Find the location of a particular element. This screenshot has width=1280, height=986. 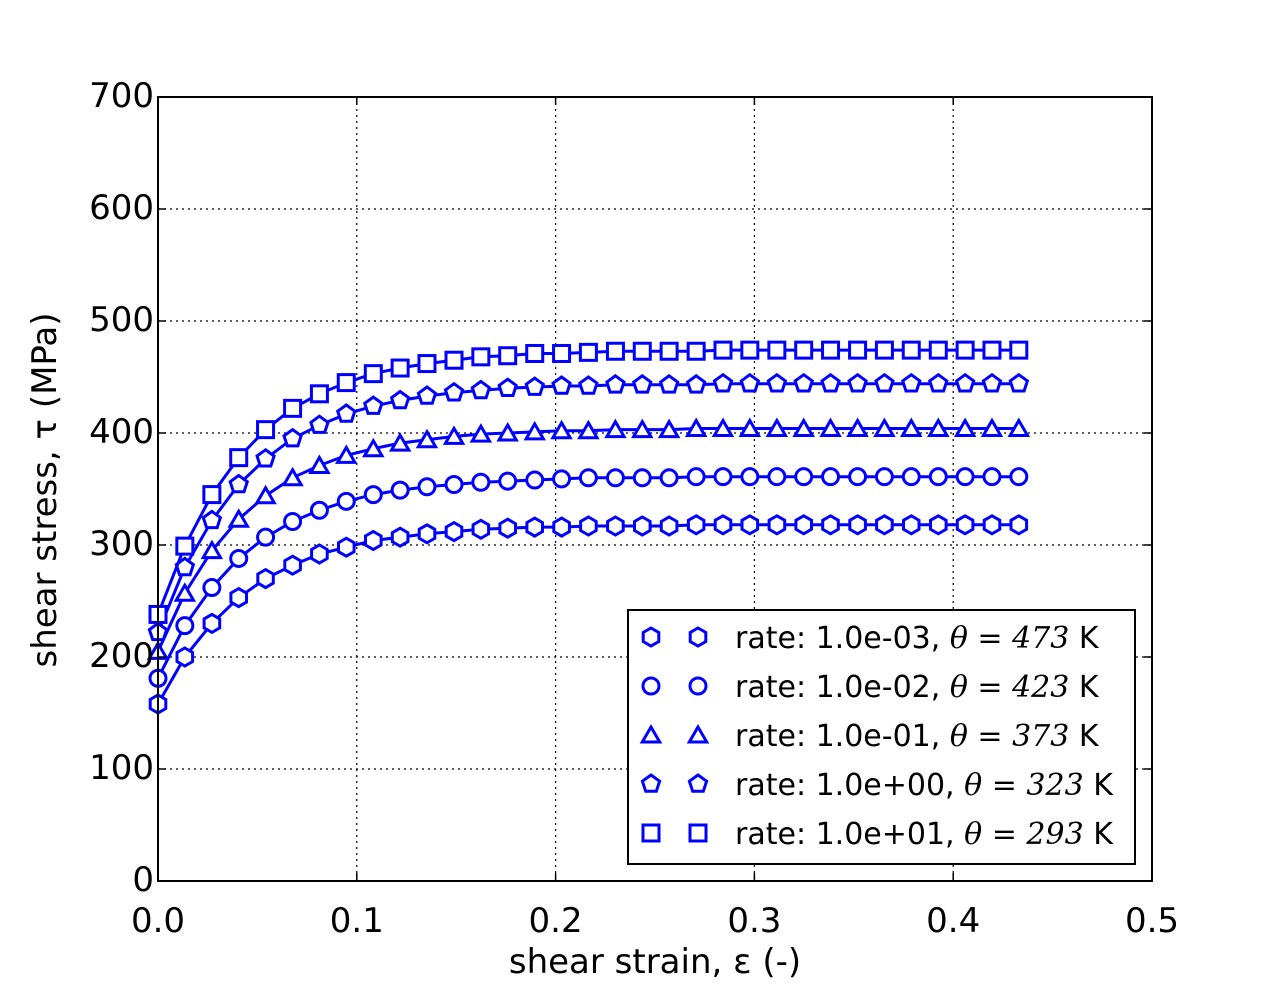

y-tick-label: 300 is located at coordinates (121, 544).